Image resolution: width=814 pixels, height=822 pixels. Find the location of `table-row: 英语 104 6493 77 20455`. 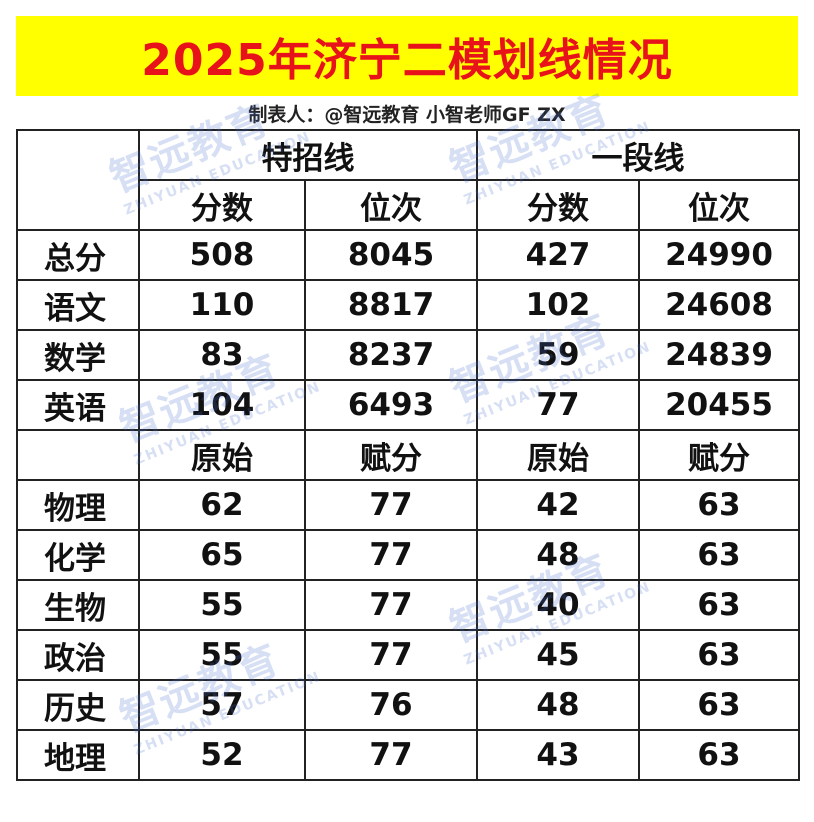

table-row: 英语 104 6493 77 20455 is located at coordinates (408, 405).